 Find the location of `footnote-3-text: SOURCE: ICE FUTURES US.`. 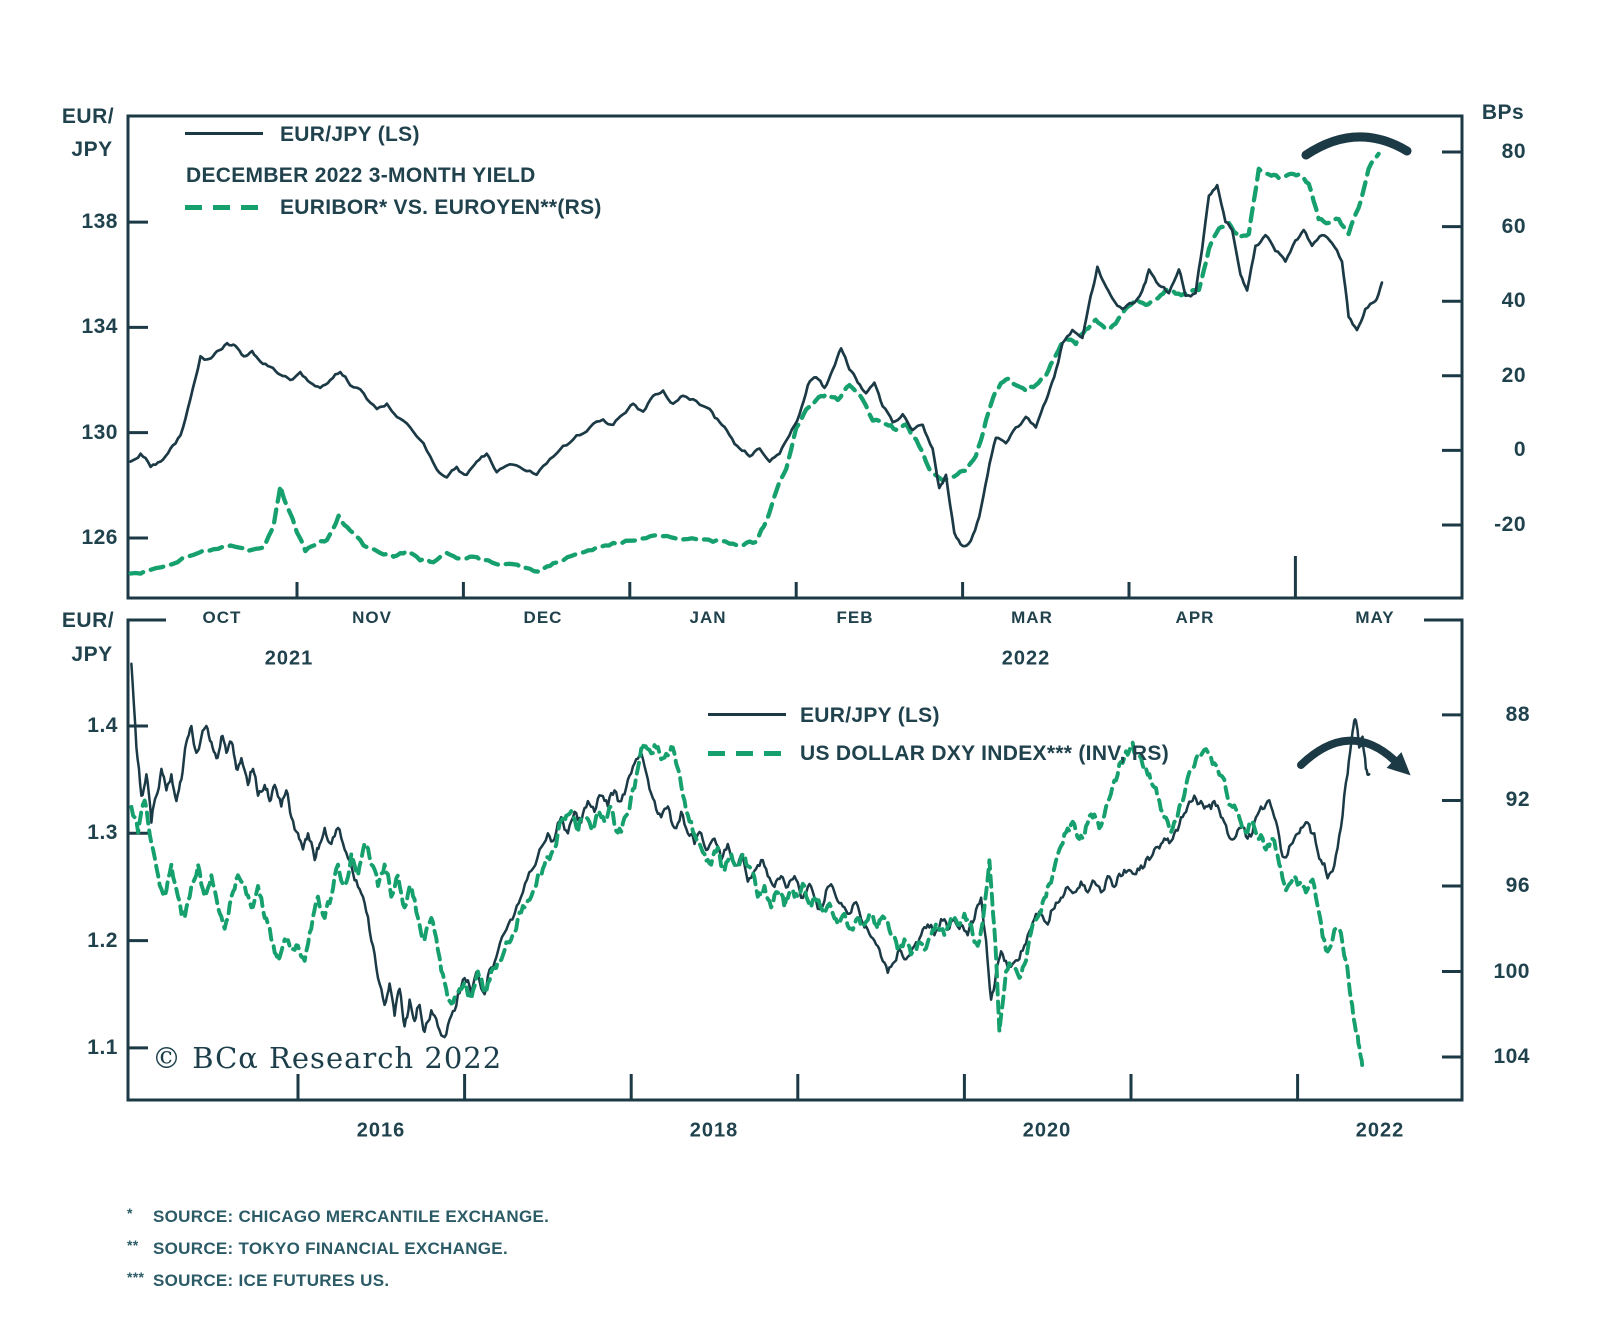

footnote-3-text: SOURCE: ICE FUTURES US. is located at coordinates (271, 1280).